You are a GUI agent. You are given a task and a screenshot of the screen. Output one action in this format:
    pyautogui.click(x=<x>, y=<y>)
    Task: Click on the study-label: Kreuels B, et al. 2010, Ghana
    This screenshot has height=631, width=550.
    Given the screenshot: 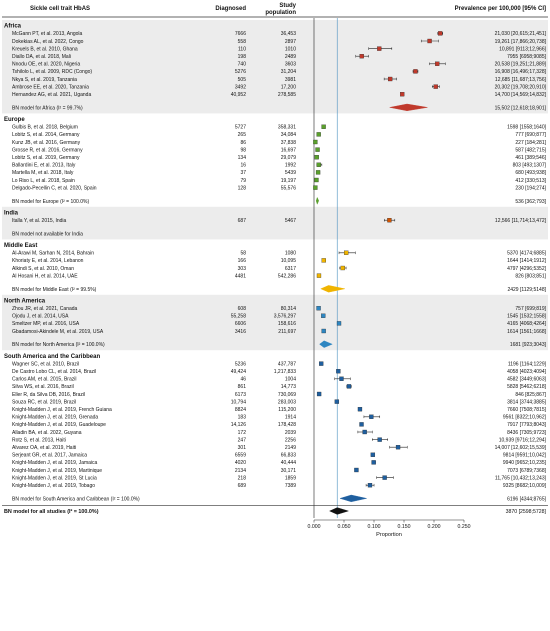 What is the action you would take?
    pyautogui.click(x=45, y=49)
    